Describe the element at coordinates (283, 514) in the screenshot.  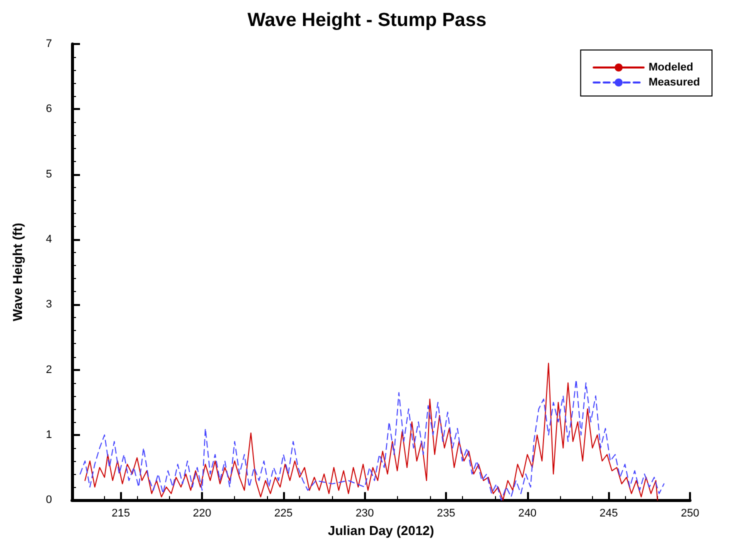
I see `x-tick-label: 225` at that location.